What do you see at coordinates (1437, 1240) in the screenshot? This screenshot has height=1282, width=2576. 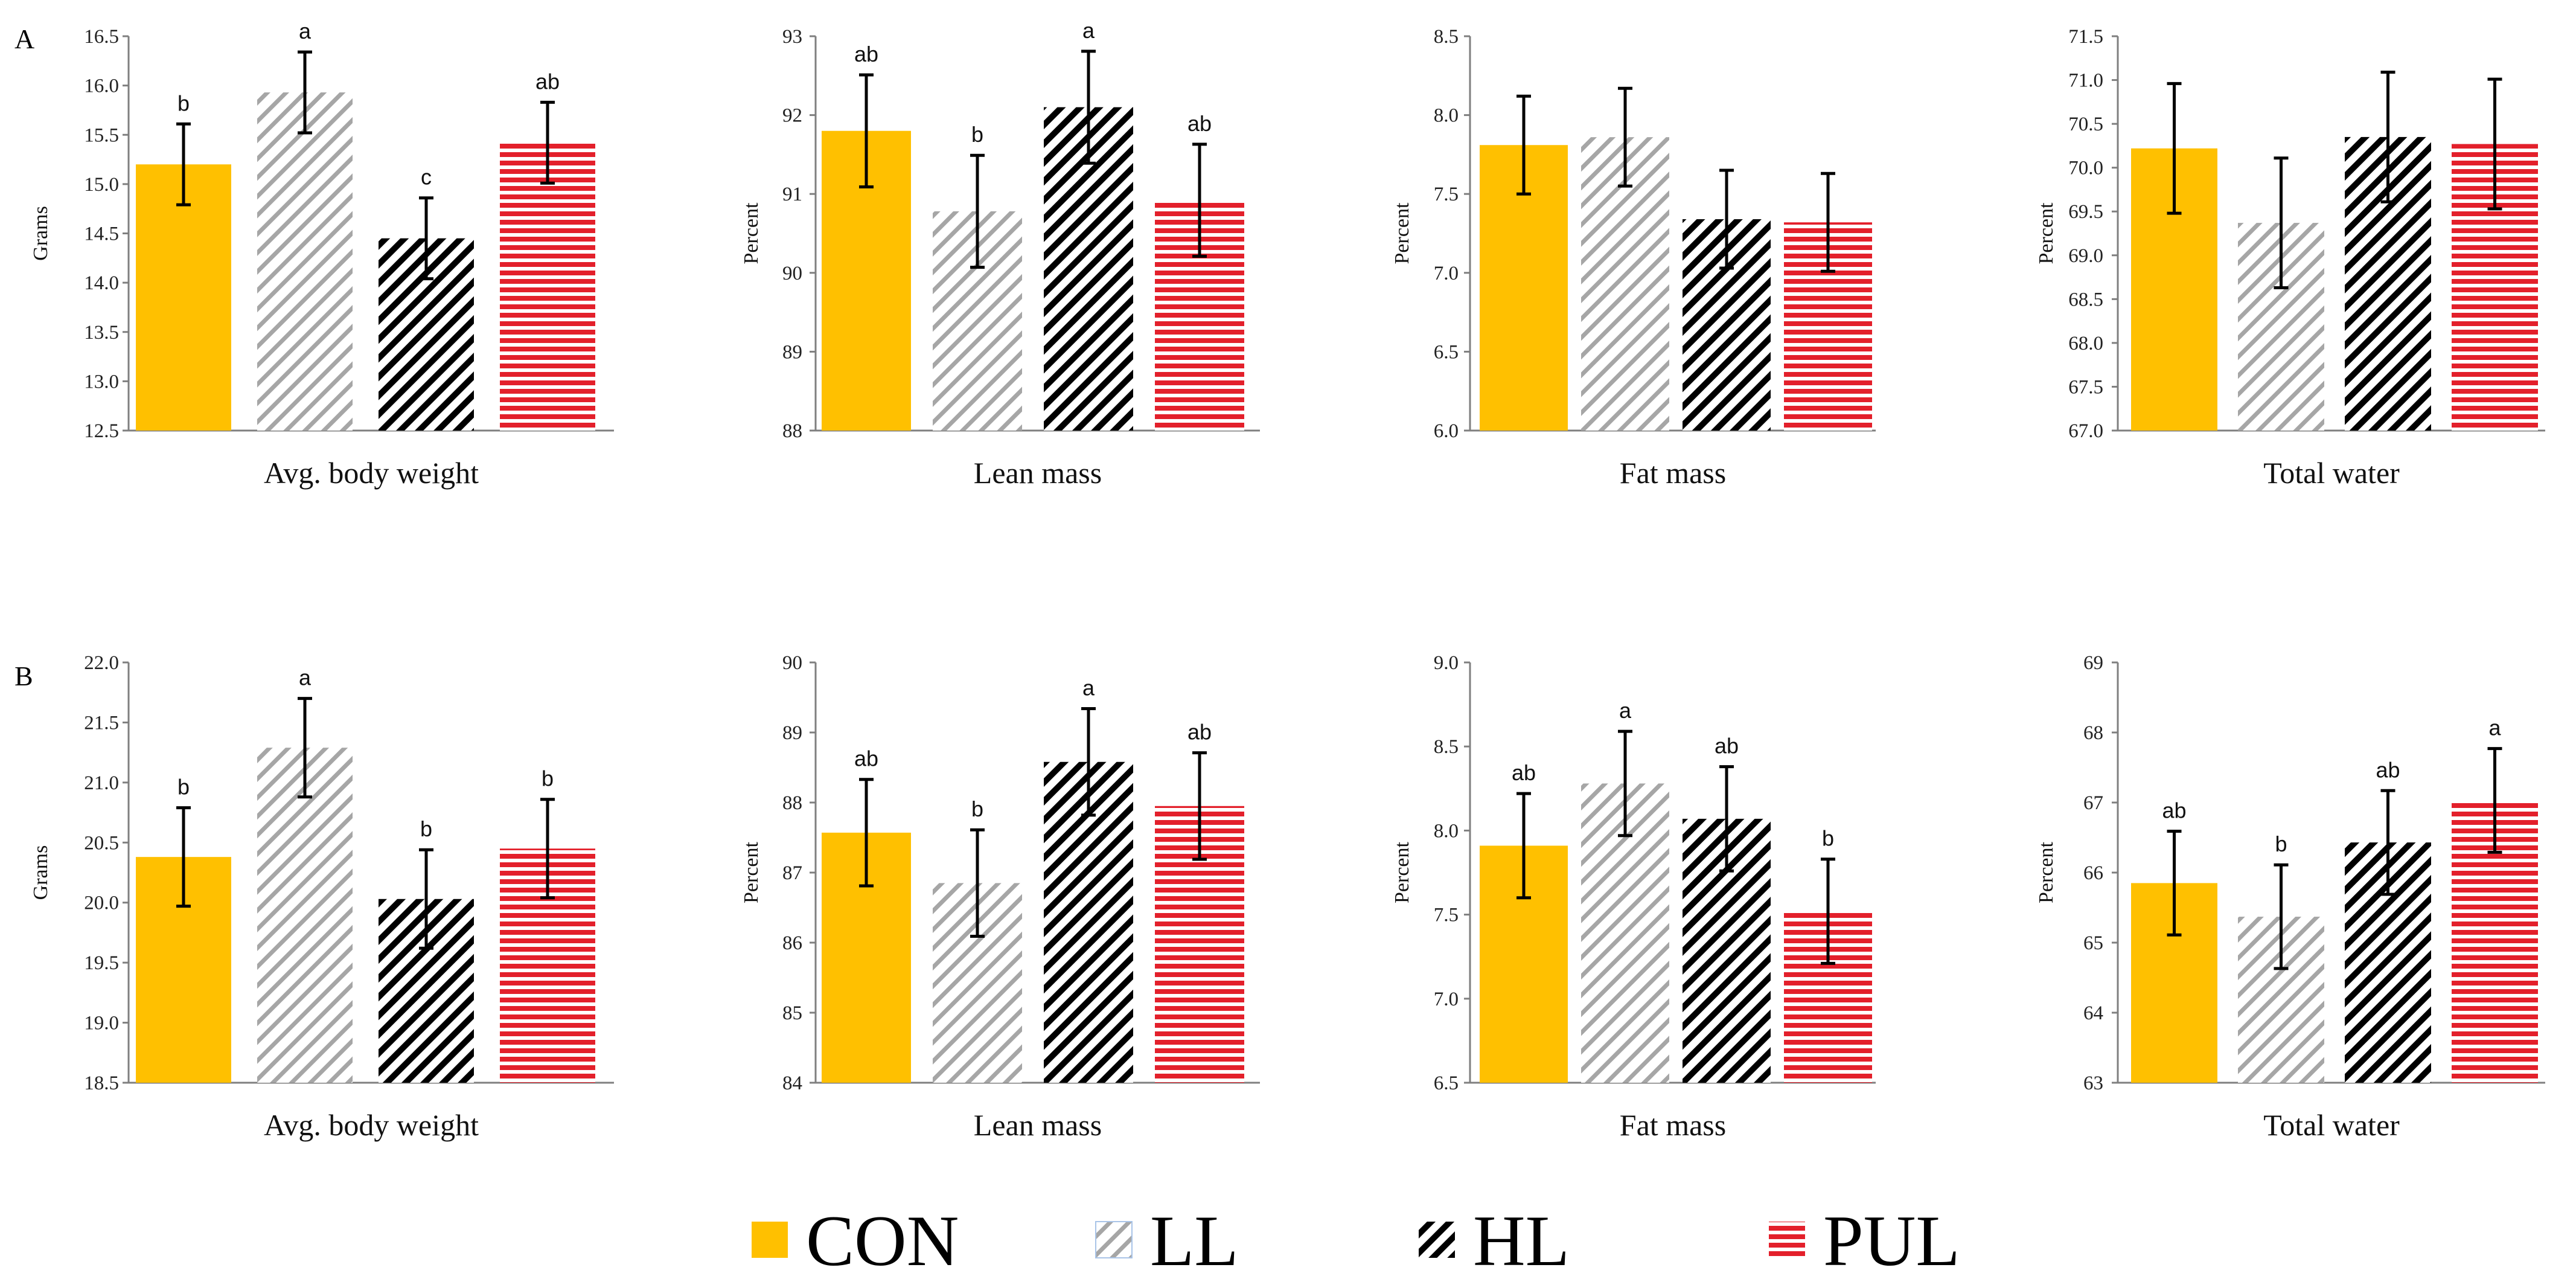 I see `legend-swatch-hl` at bounding box center [1437, 1240].